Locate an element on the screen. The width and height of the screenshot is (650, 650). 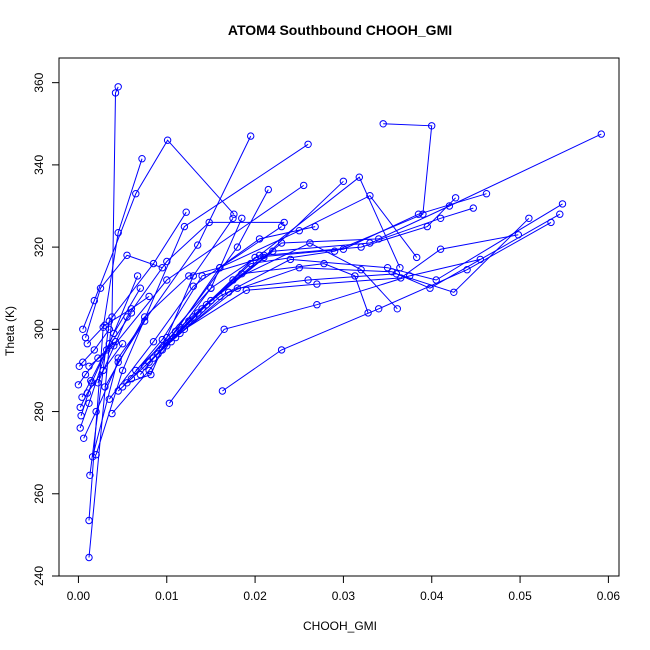
y-tick-label: 360 is located at coordinates (39, 82).